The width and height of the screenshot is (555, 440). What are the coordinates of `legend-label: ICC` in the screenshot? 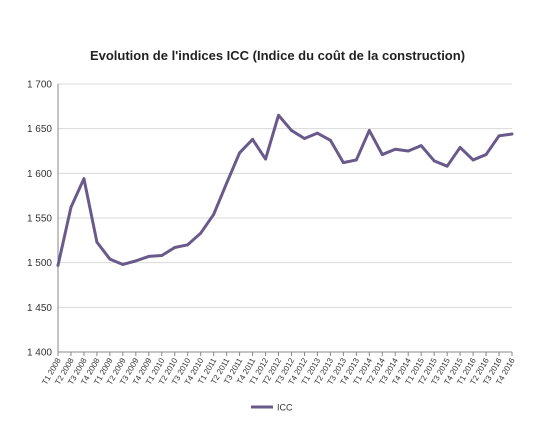 It's located at (285, 408).